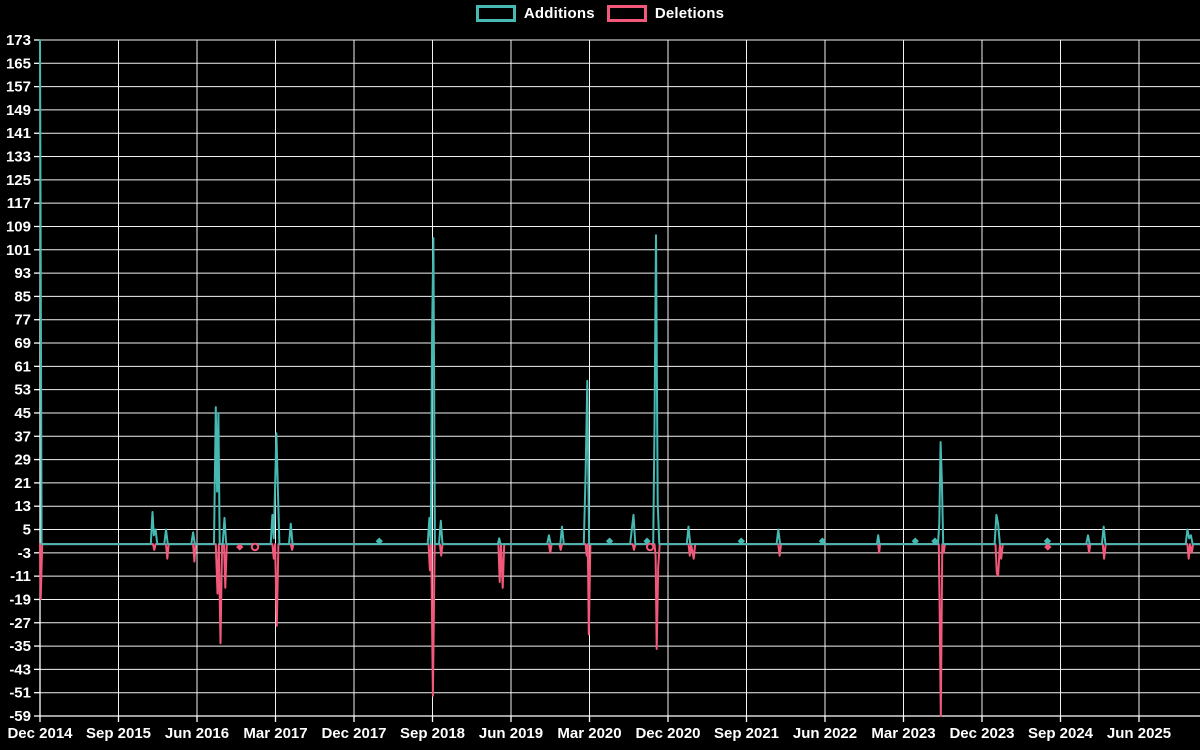  What do you see at coordinates (20, 623) in the screenshot?
I see `svg-text: -27` at bounding box center [20, 623].